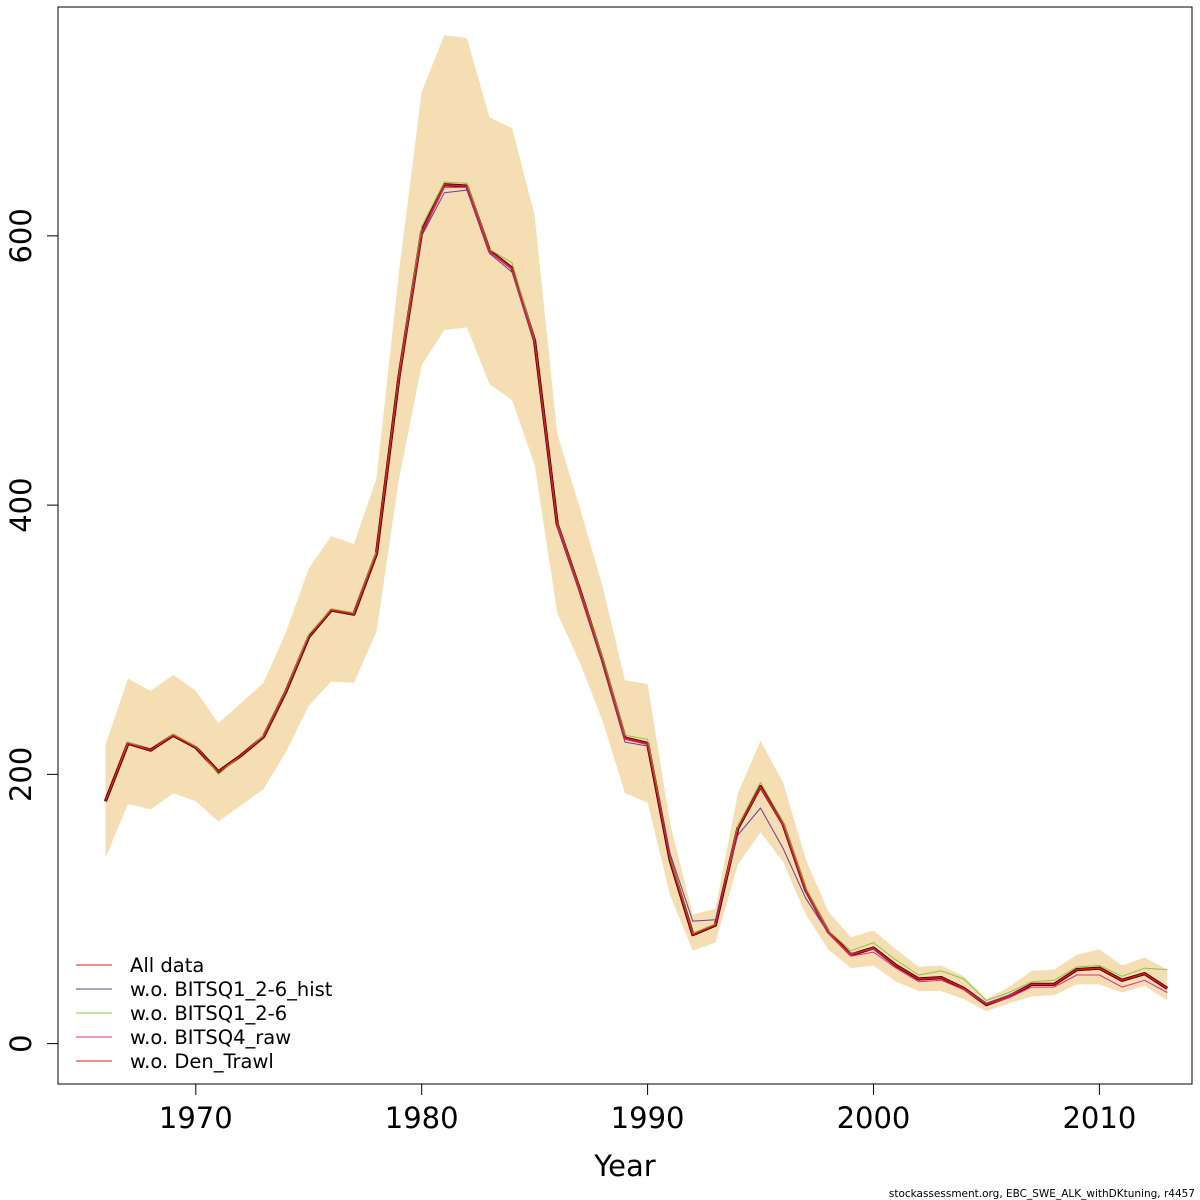 The width and height of the screenshot is (1200, 1200). Describe the element at coordinates (231, 989) in the screenshot. I see `legend-label: w.o. BITSQ1_2-6_hist` at that location.